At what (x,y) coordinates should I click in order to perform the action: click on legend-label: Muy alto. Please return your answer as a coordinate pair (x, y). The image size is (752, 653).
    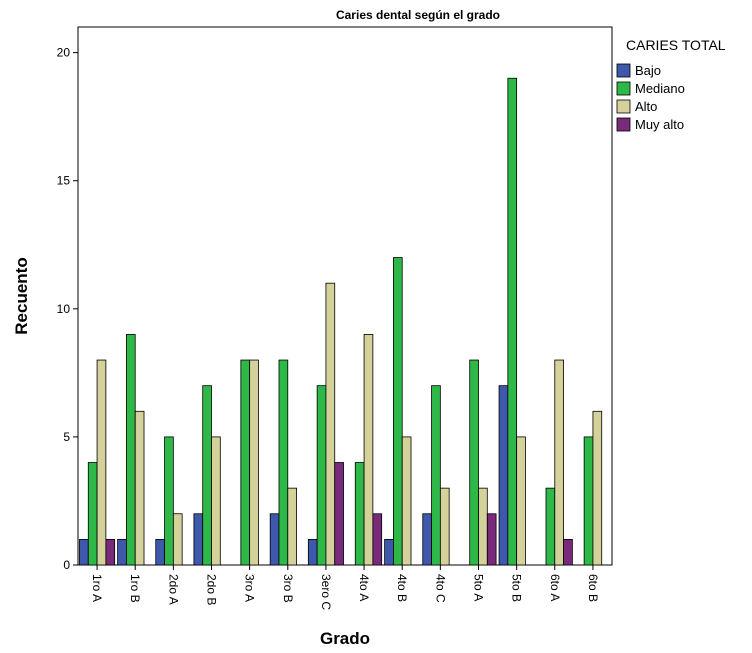
    Looking at the image, I should click on (659, 124).